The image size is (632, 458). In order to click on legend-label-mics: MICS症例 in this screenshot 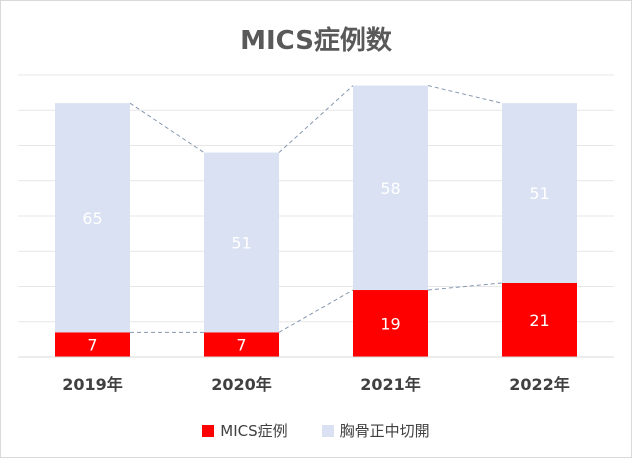, I will do `click(254, 431)`.